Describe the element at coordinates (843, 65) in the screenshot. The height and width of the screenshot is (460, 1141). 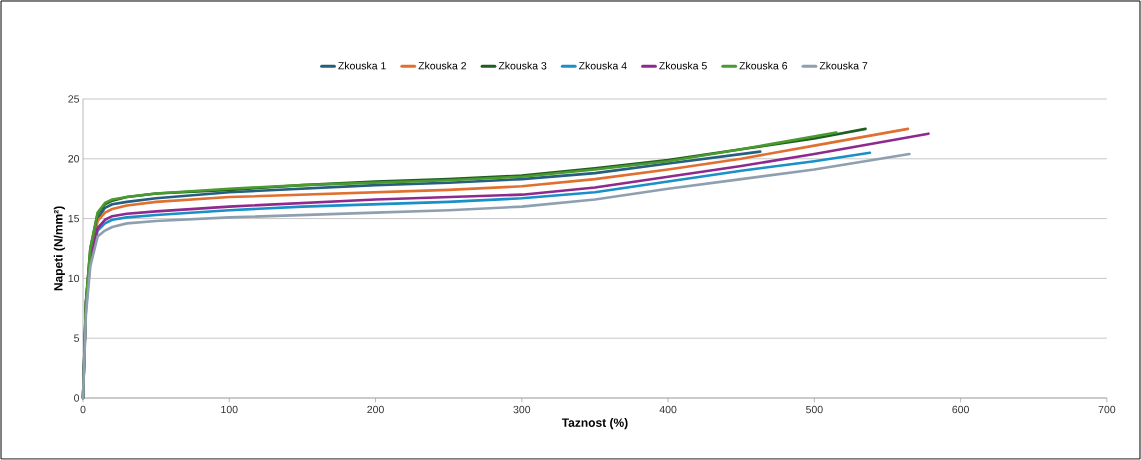
I see `legend-label: Zkouska 7` at that location.